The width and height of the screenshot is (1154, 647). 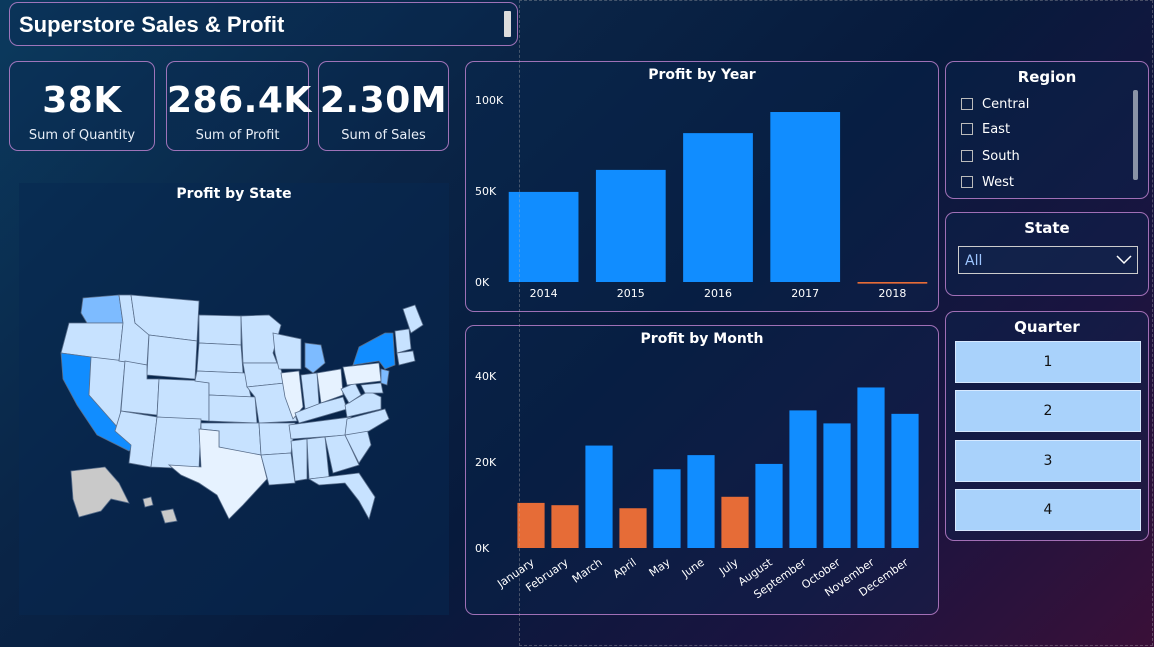 I want to click on region-option-label: East, so click(x=996, y=129).